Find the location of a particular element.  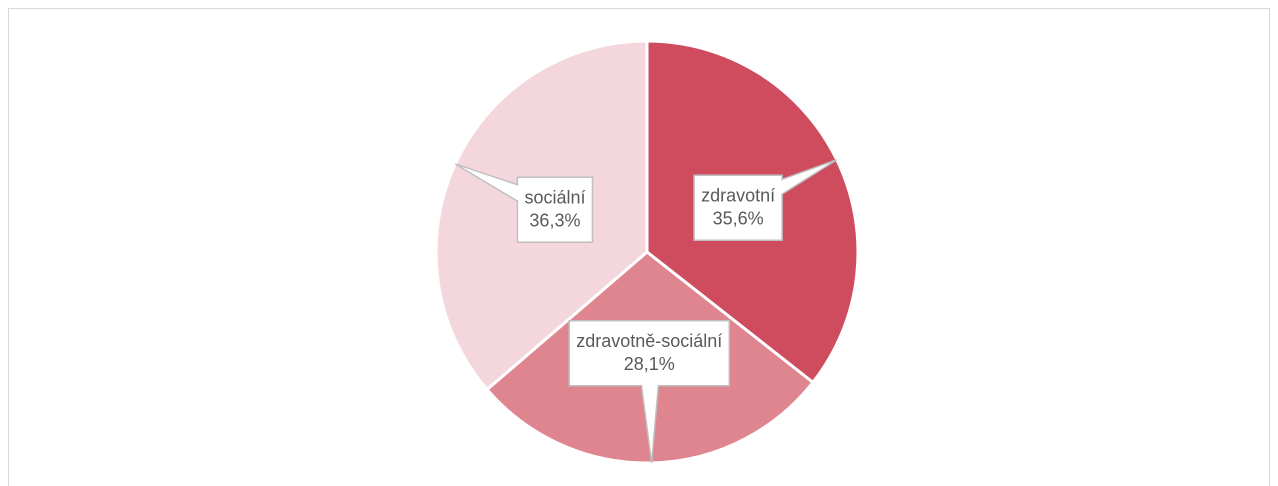

data-label: sociální 36,3% is located at coordinates (524, 203).